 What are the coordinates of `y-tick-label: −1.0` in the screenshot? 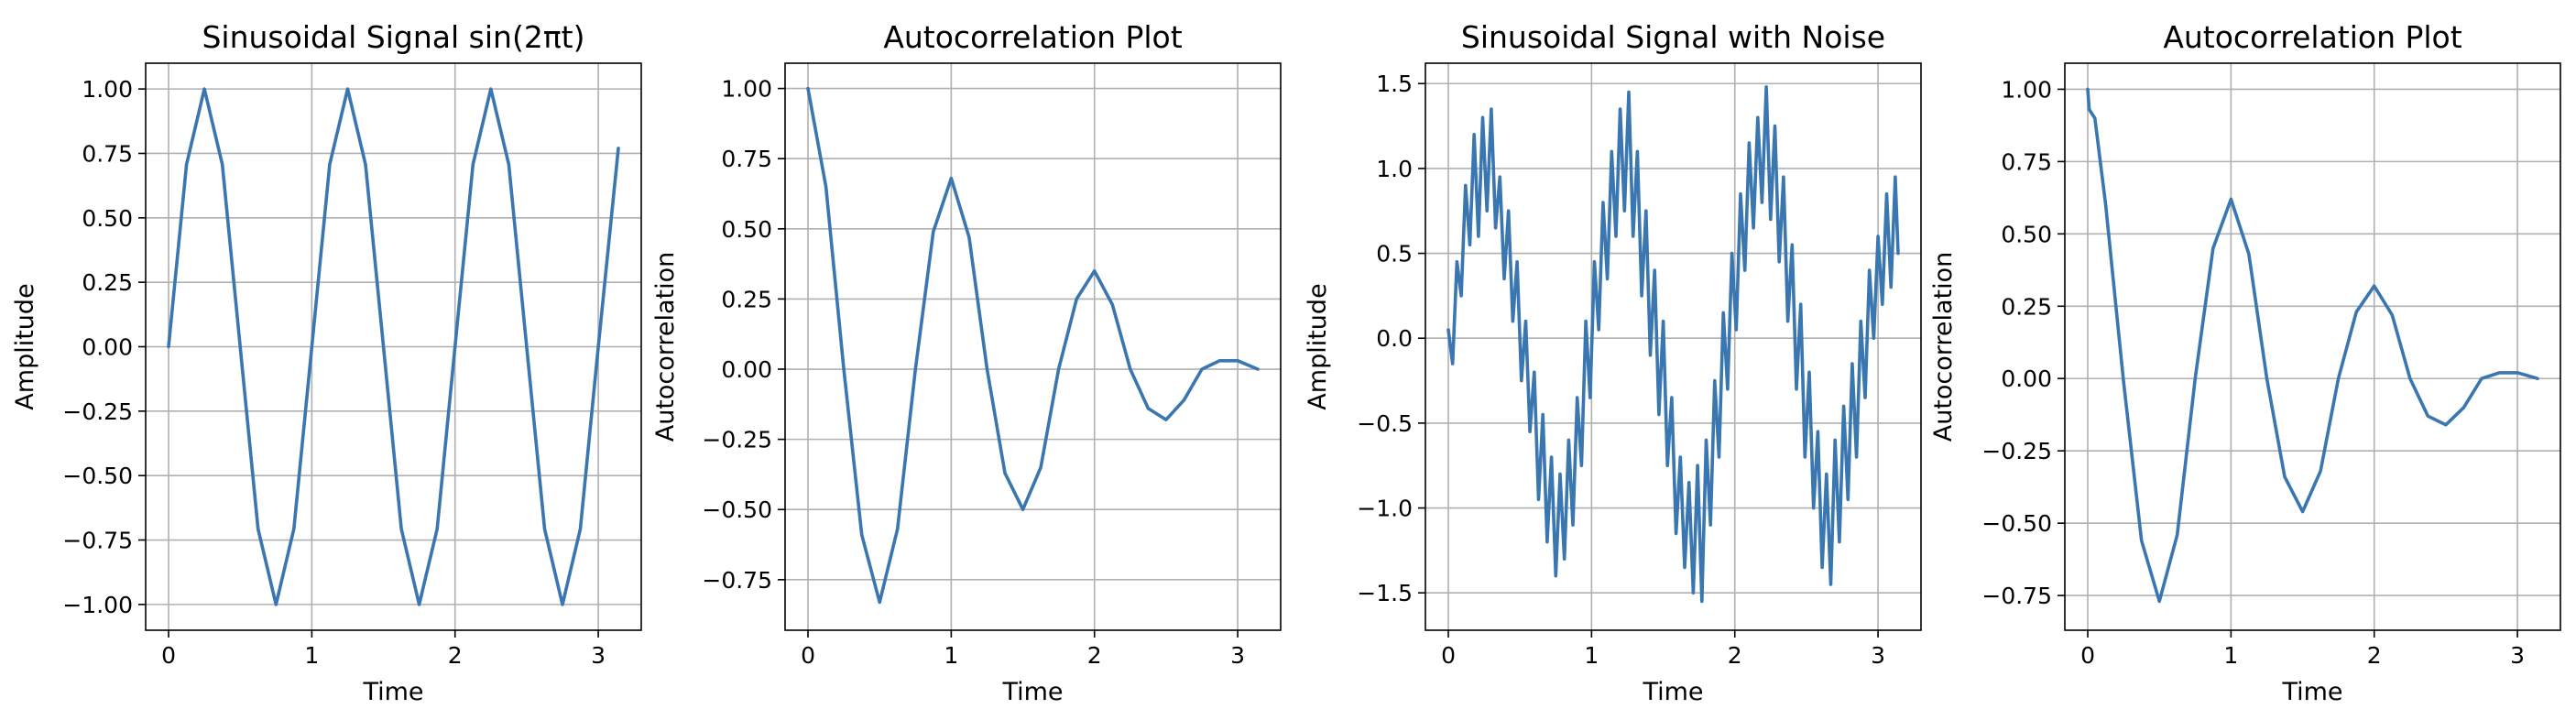 It's located at (1385, 509).